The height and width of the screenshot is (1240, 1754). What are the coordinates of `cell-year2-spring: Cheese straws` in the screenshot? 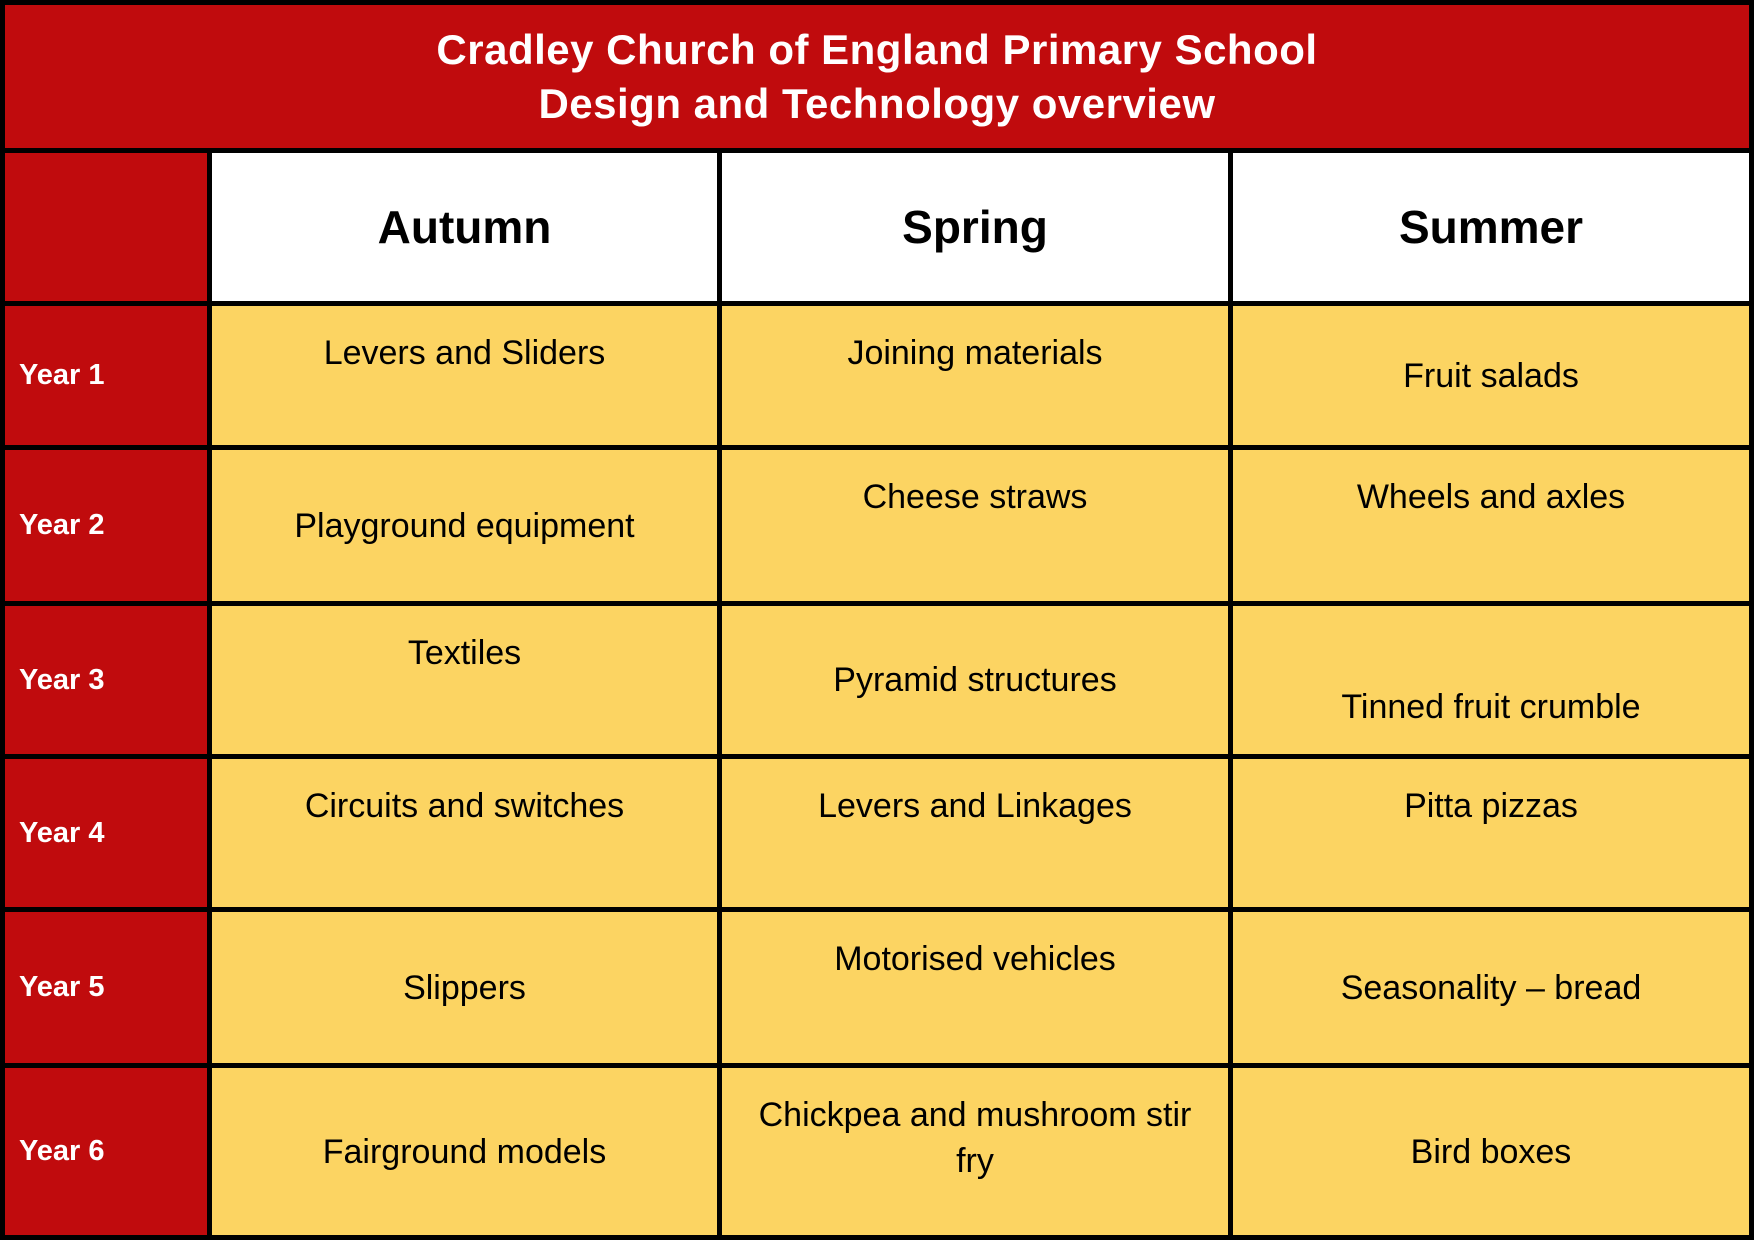 It's located at (975, 525).